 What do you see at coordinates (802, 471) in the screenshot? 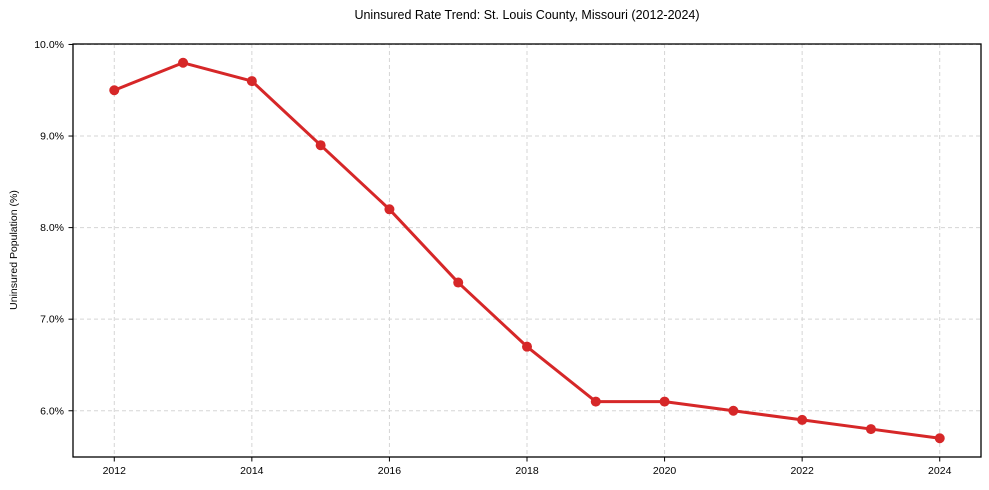
I see `x-tick-label: 2022` at bounding box center [802, 471].